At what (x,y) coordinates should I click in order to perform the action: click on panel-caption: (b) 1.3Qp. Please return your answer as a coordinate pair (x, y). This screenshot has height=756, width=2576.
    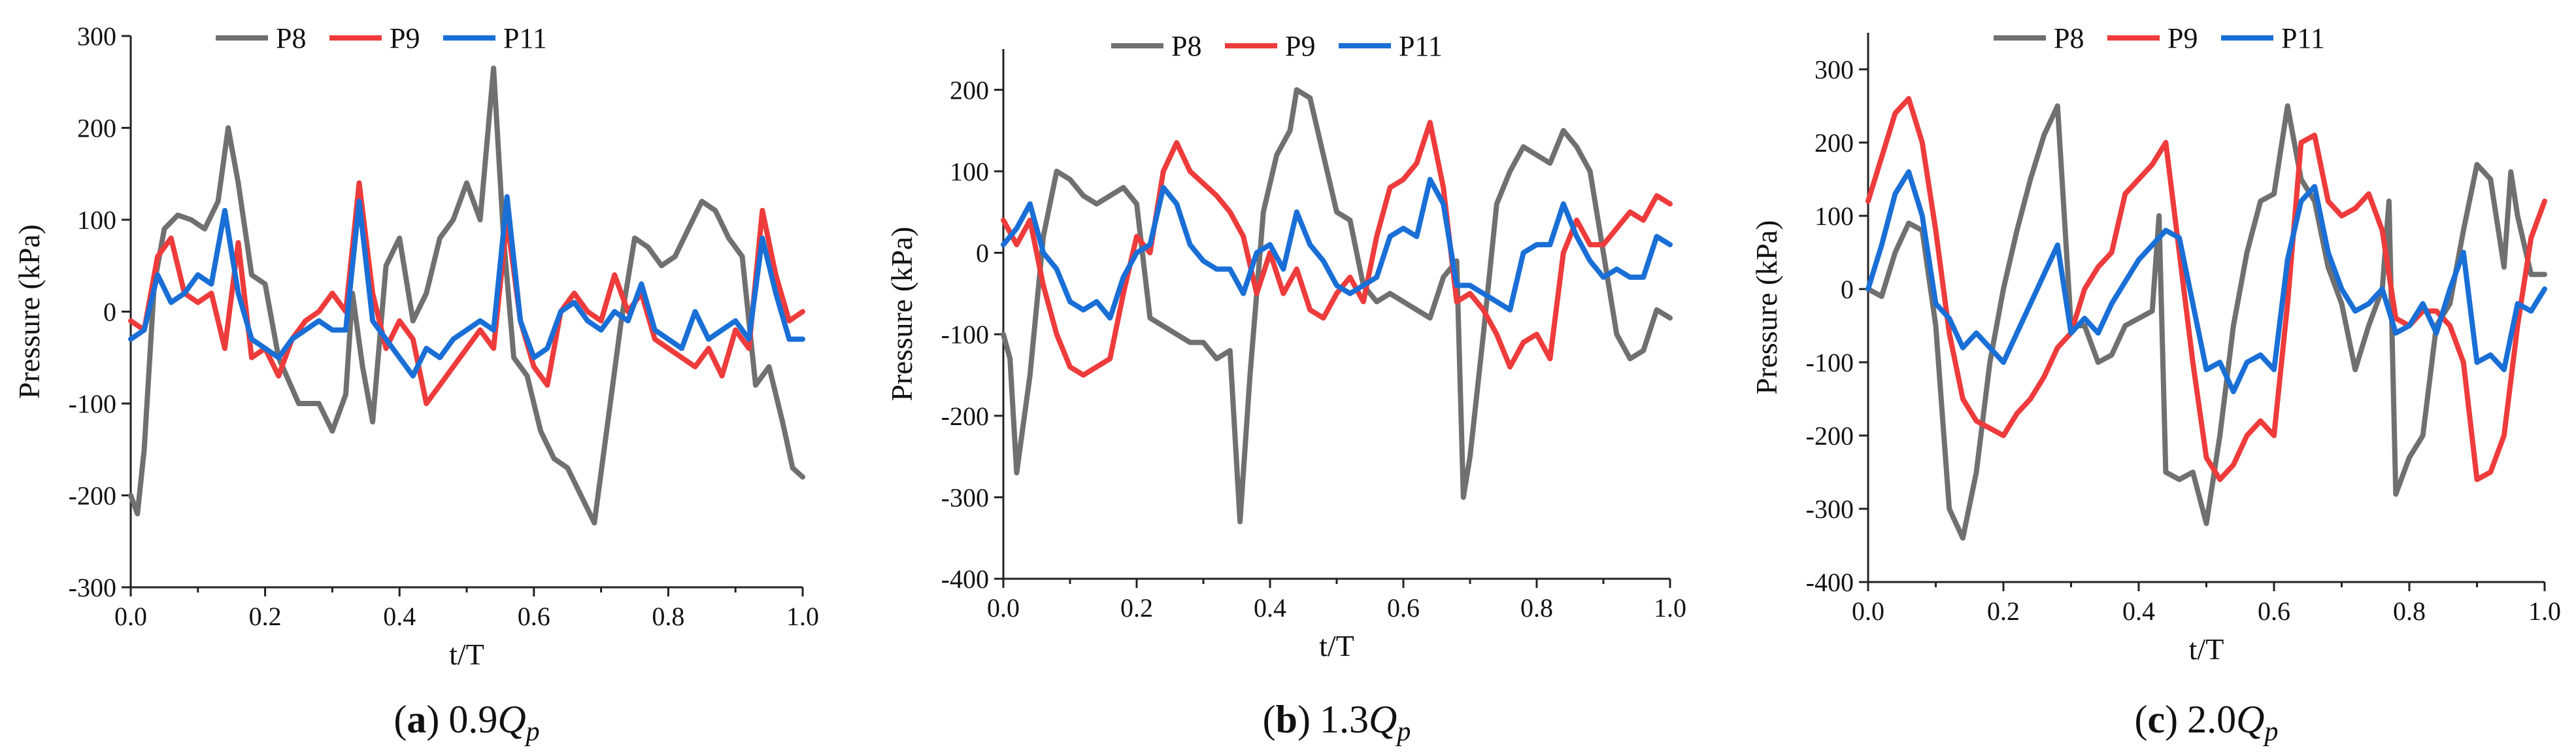
    Looking at the image, I should click on (1337, 723).